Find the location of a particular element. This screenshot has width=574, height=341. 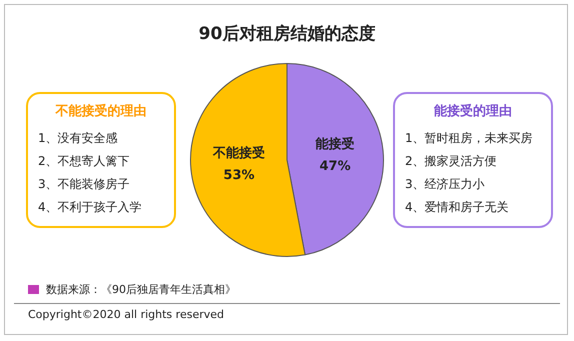

data-label: 47% is located at coordinates (335, 166).